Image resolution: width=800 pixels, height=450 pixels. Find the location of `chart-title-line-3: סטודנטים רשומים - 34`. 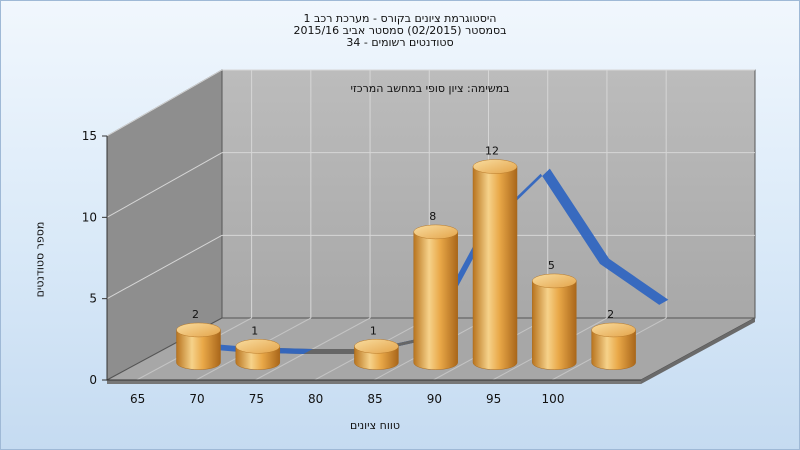

chart-title-line-3: סטודנטים רשומים - 34 is located at coordinates (400, 42).